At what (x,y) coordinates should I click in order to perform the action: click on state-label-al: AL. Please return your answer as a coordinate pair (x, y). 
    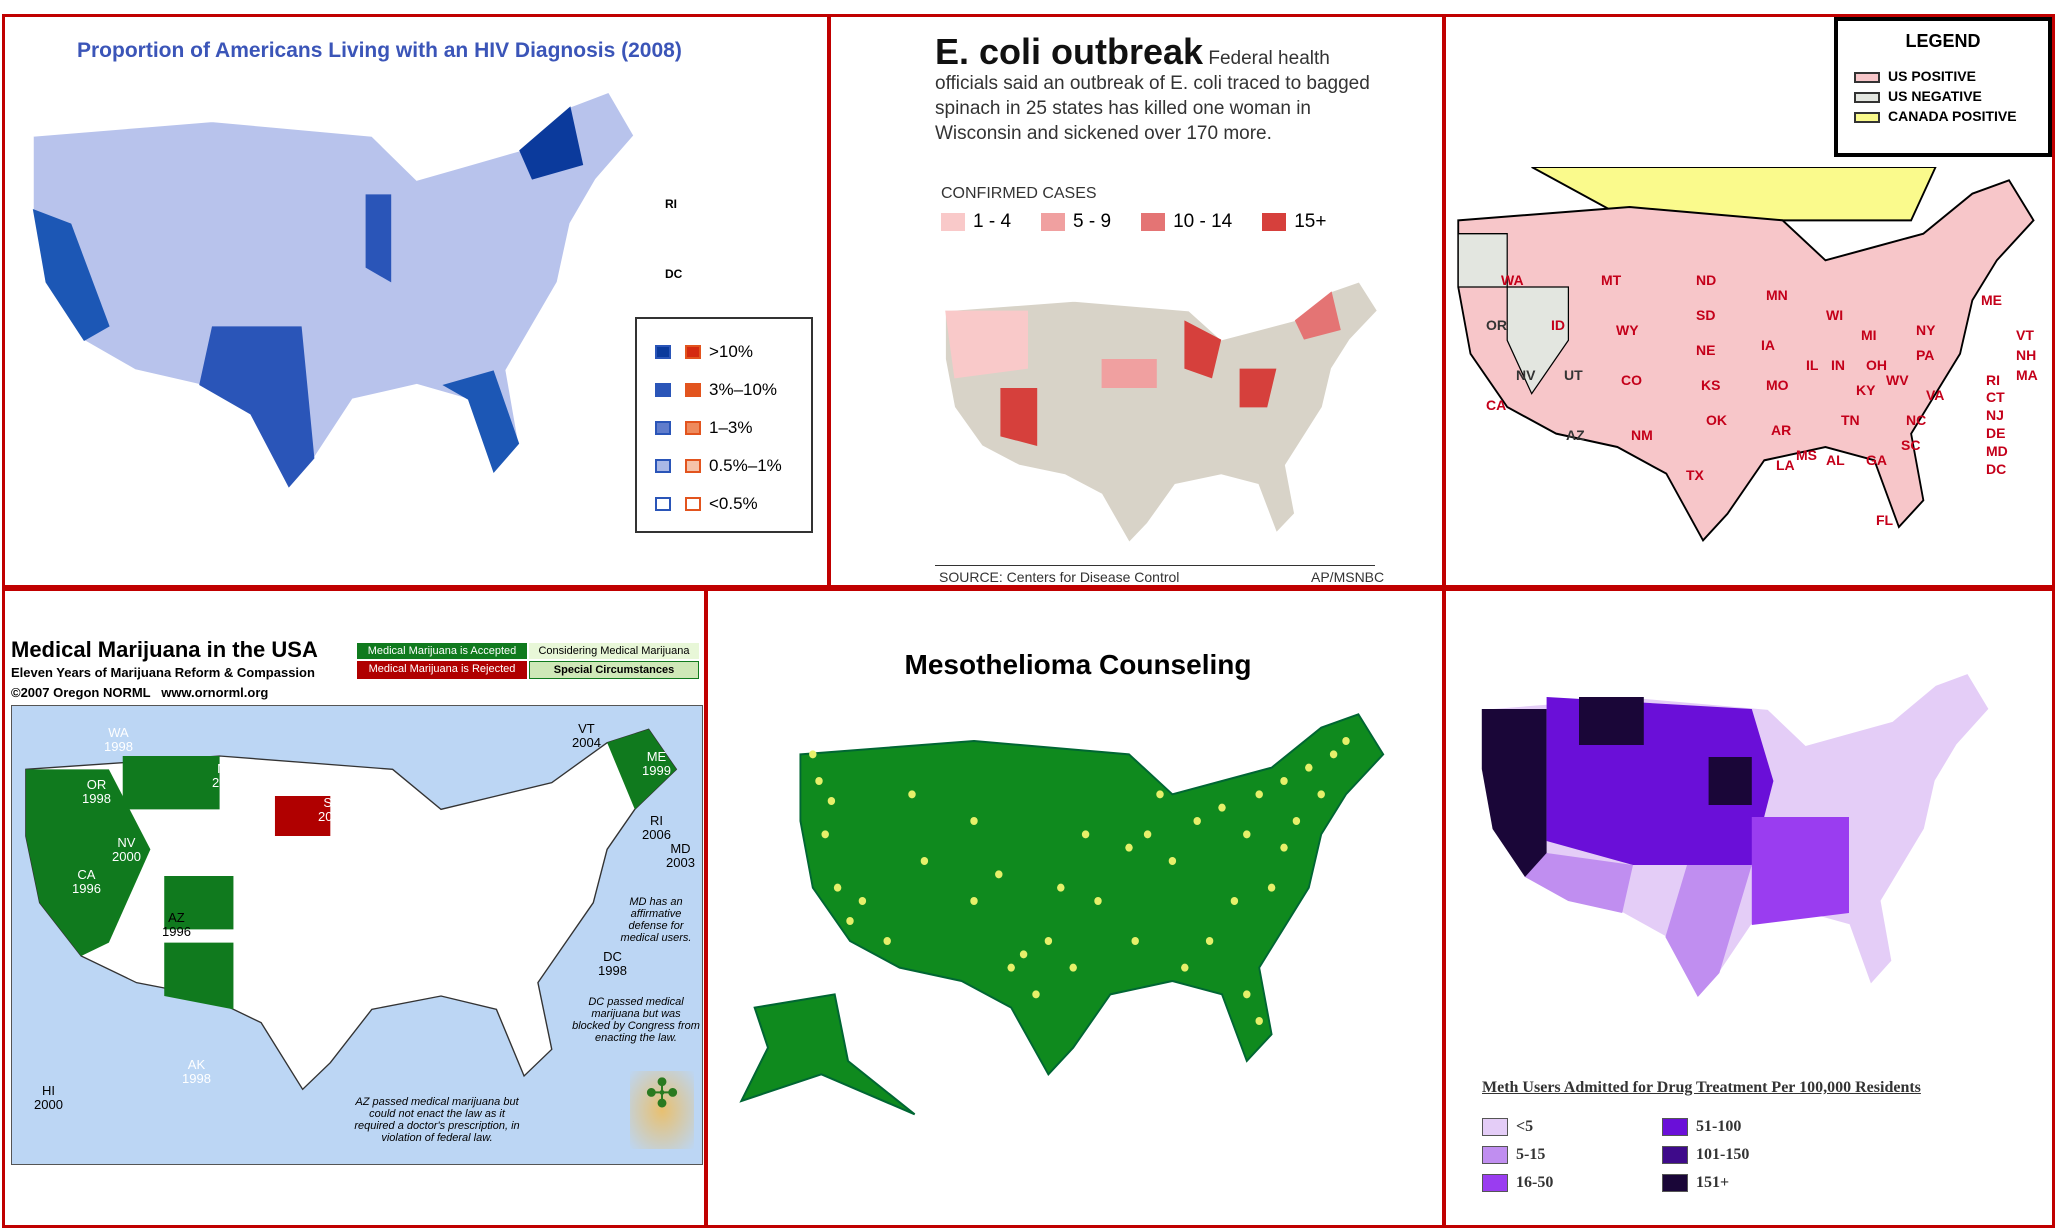
    Looking at the image, I should click on (1835, 460).